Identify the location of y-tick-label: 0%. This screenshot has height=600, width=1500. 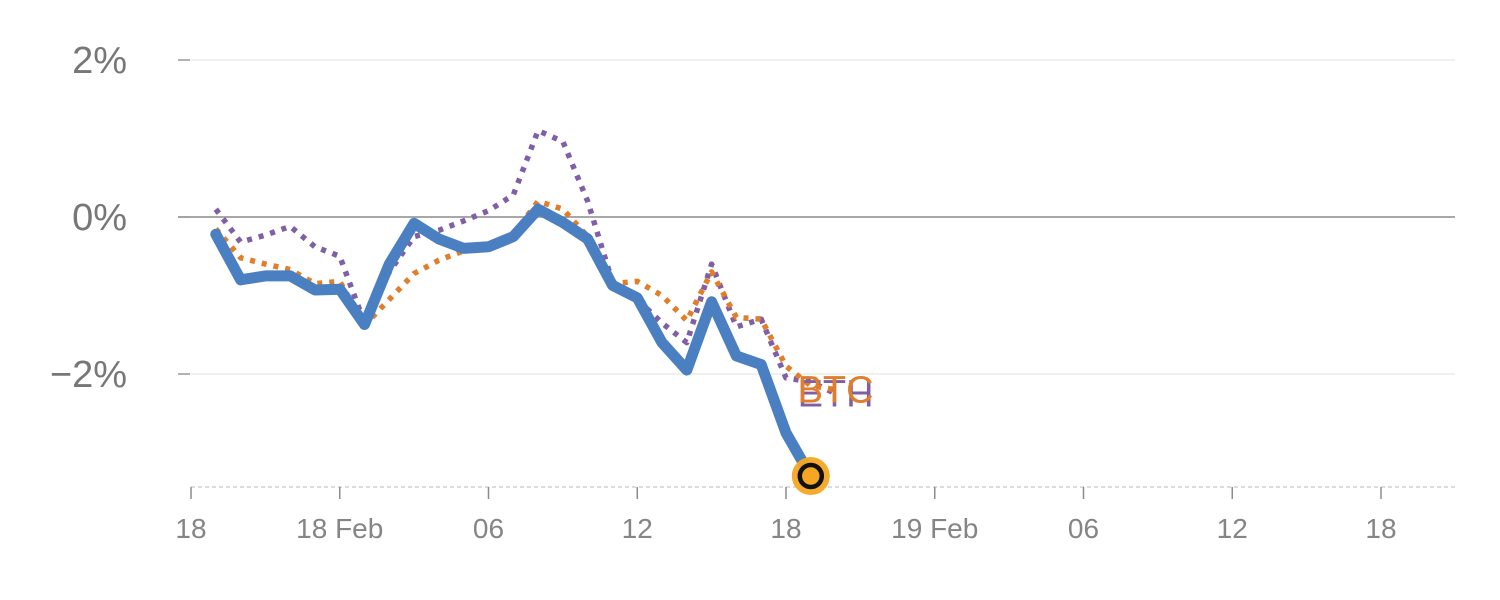
(99, 218).